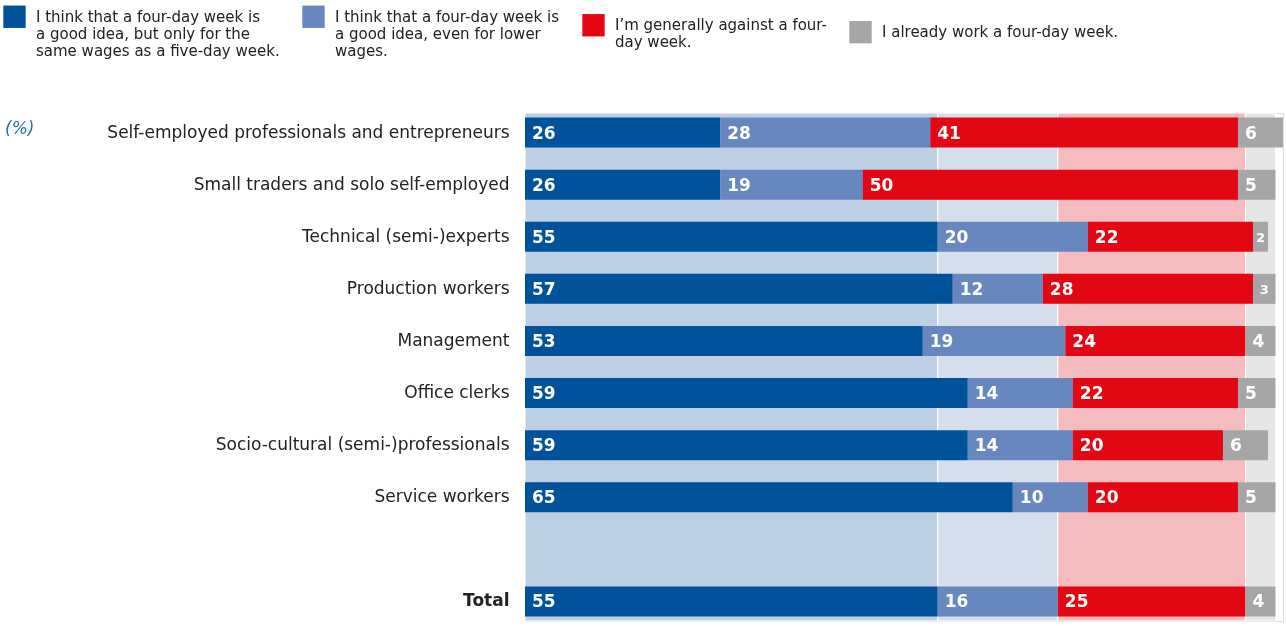 This screenshot has width=1286, height=627. Describe the element at coordinates (447, 33) in the screenshot. I see `legend-label: I think that a four-day week is a good idea, even for lower wages.` at that location.